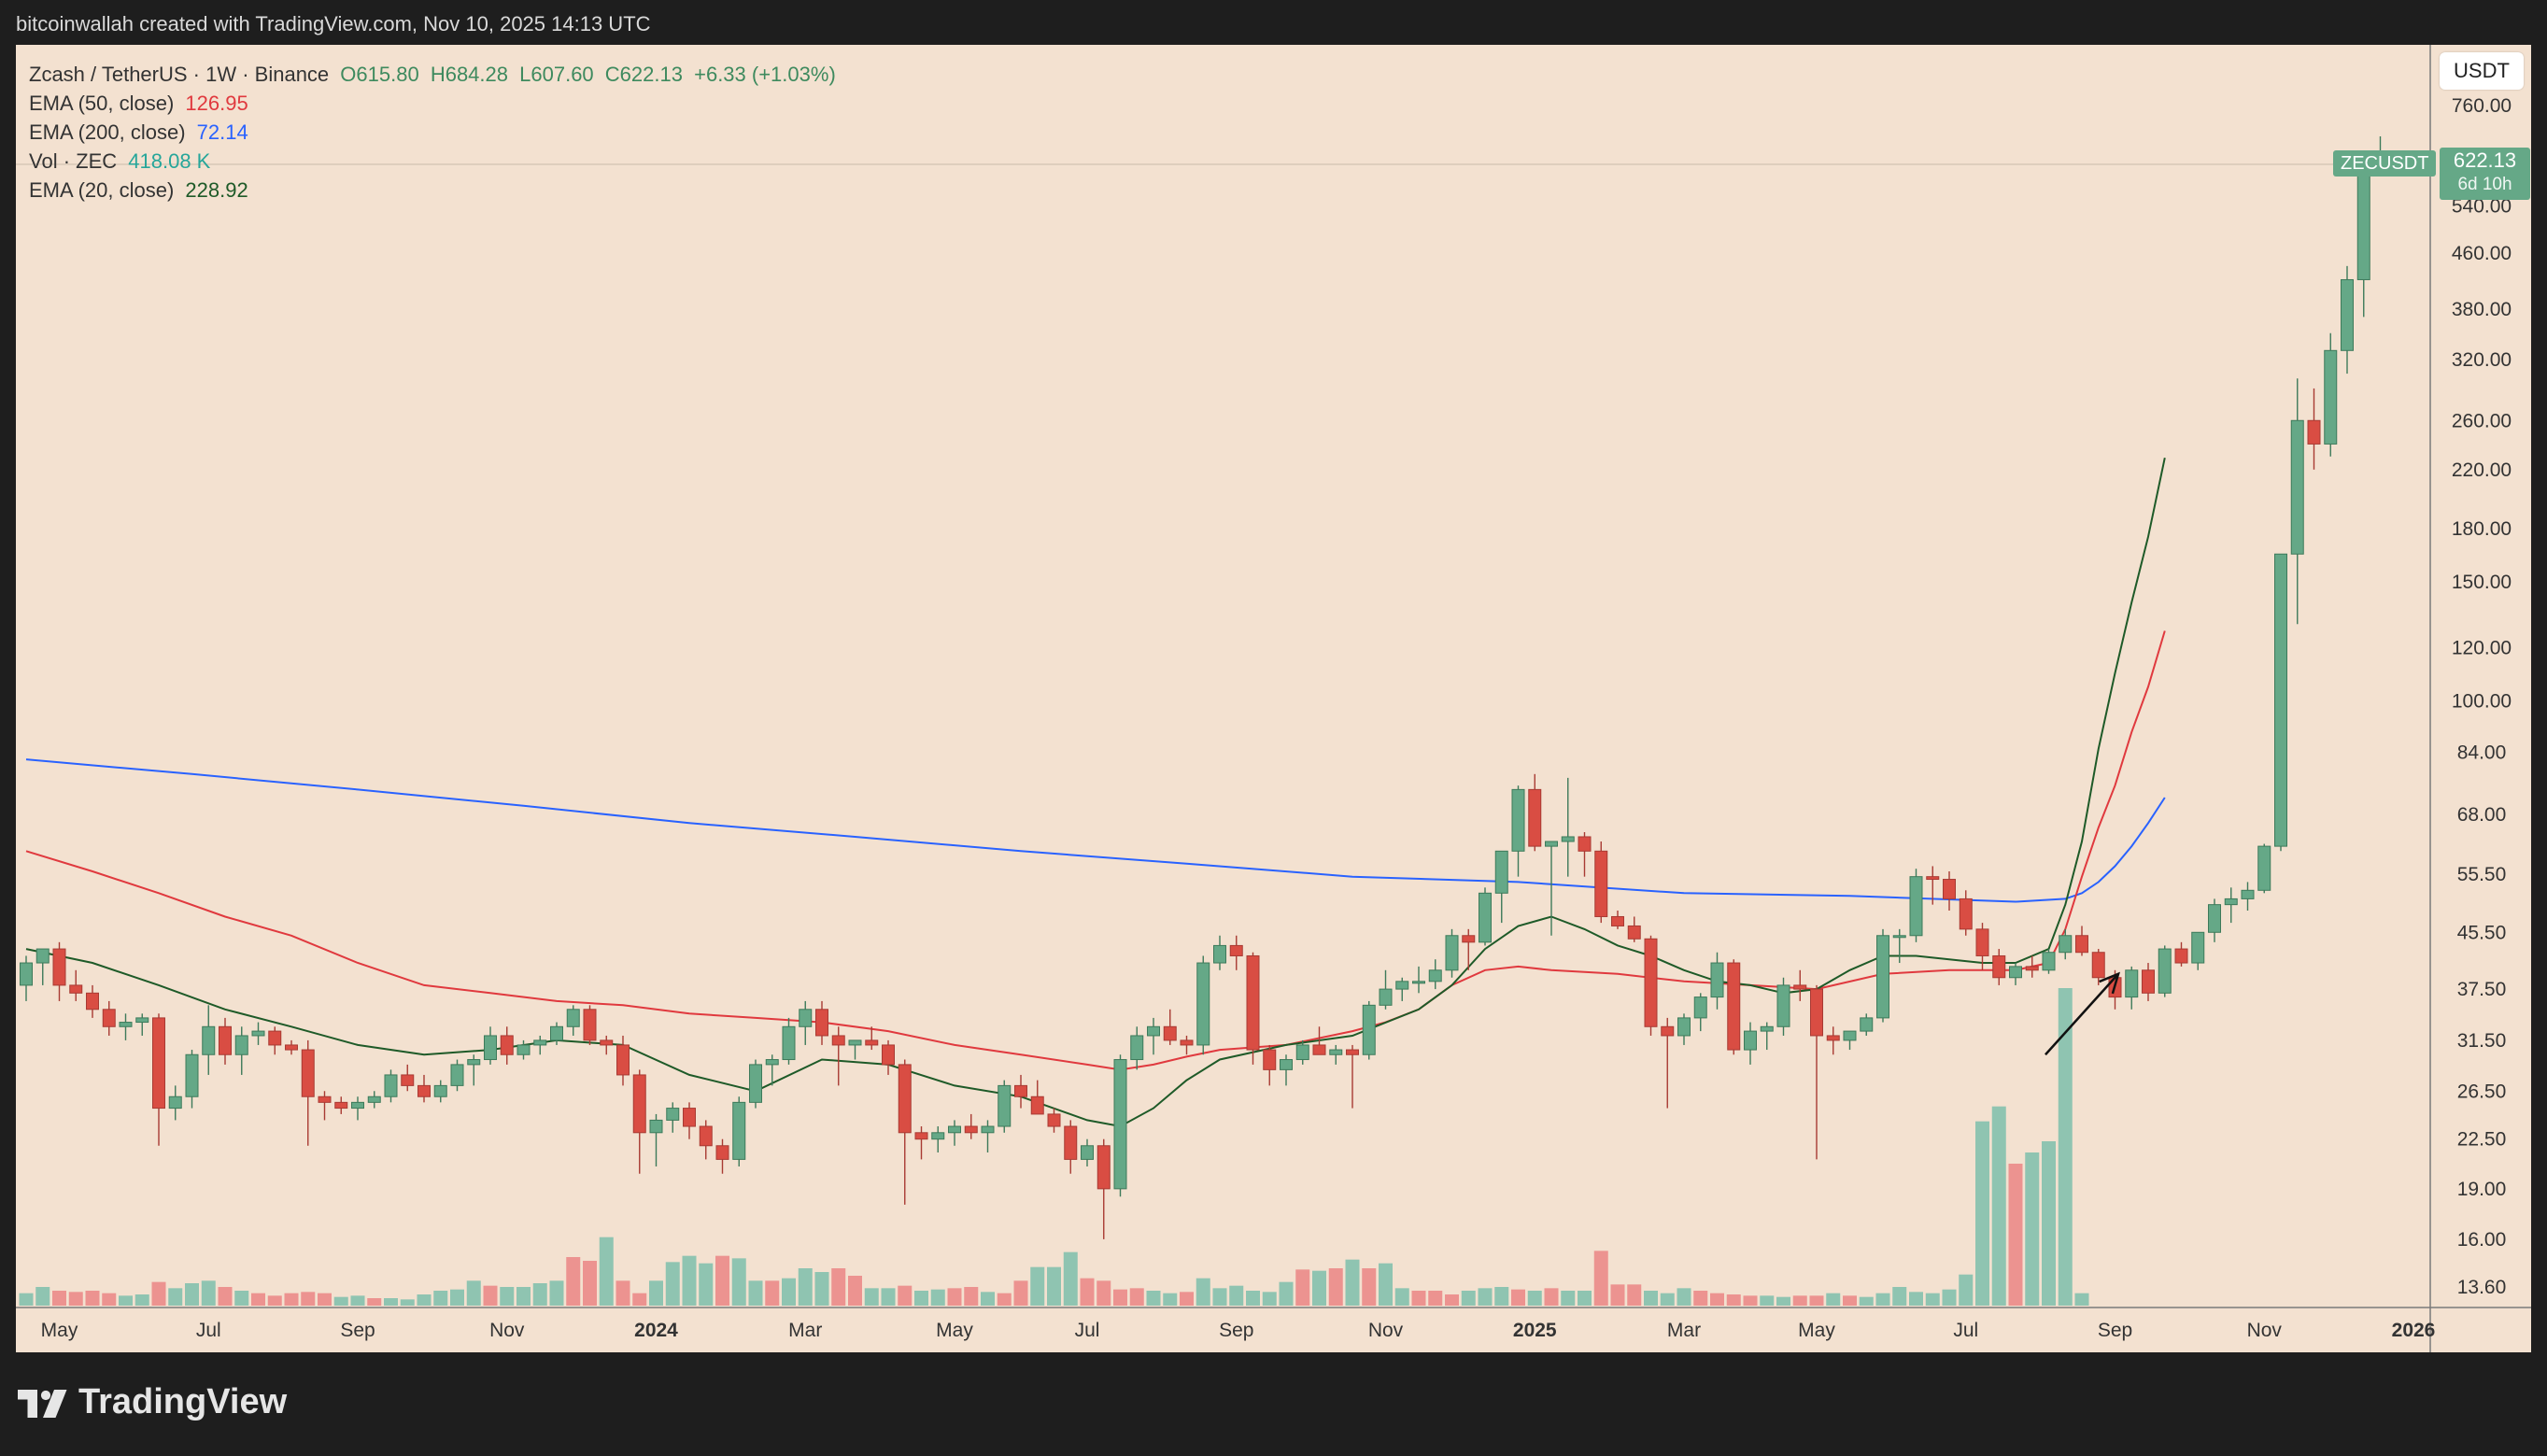 The image size is (2547, 1456). Describe the element at coordinates (2485, 160) in the screenshot. I see `last-price-value: 622.13` at that location.